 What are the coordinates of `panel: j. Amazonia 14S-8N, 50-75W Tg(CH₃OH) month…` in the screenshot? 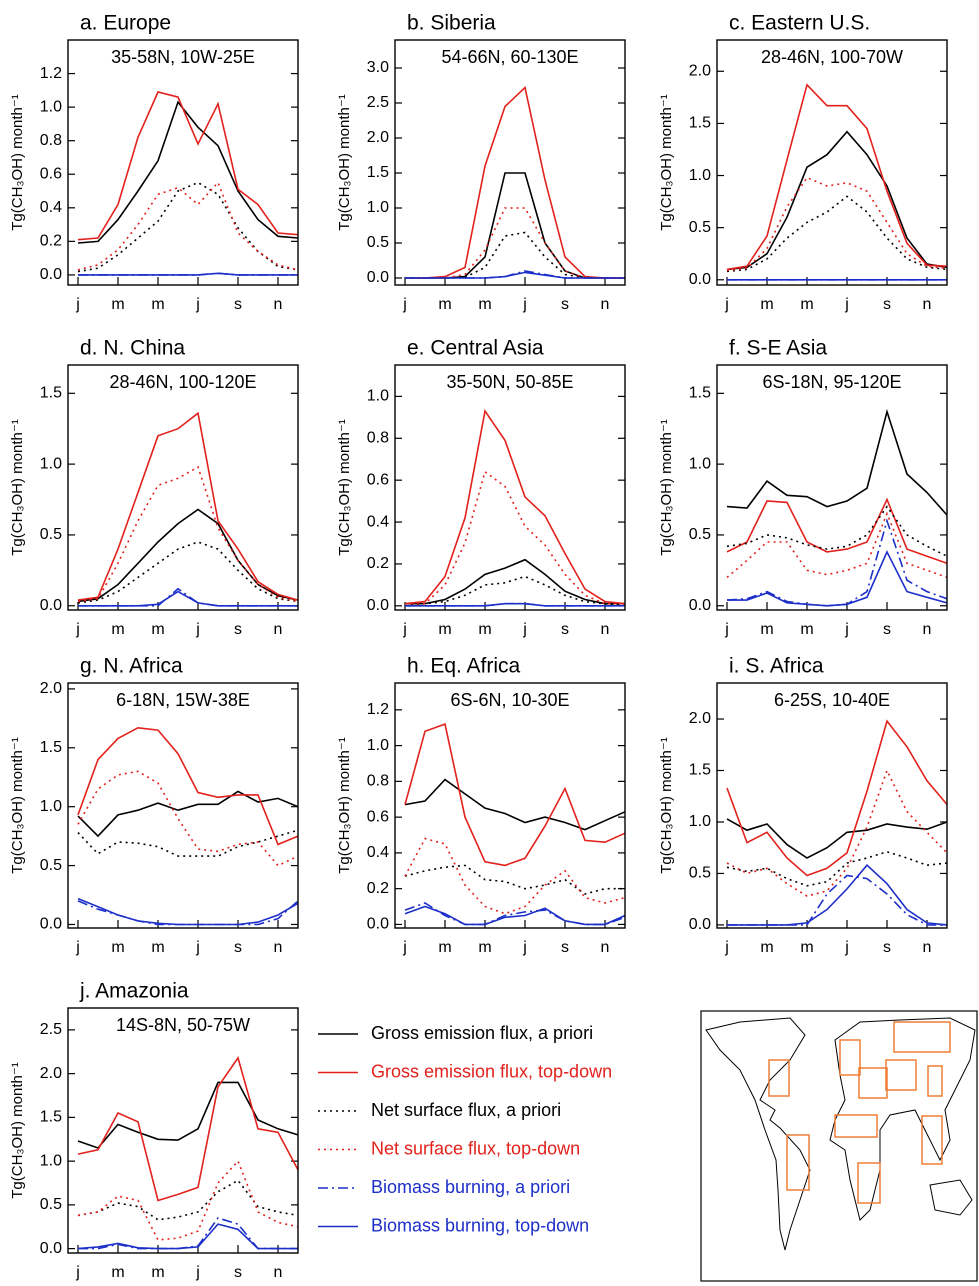 It's located at (154, 1130).